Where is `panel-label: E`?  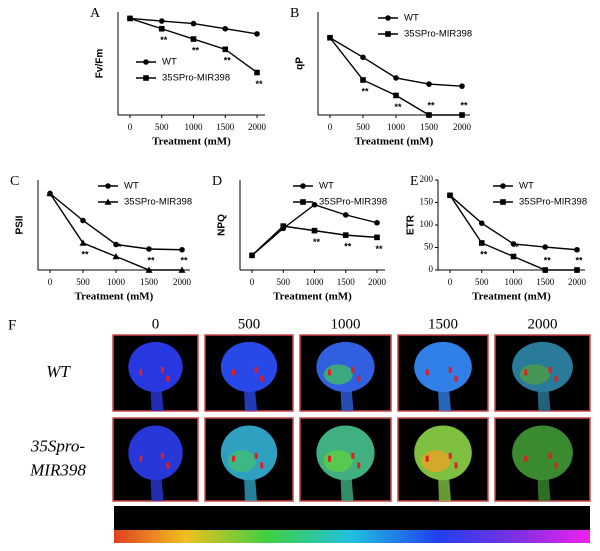 panel-label: E is located at coordinates (414, 181).